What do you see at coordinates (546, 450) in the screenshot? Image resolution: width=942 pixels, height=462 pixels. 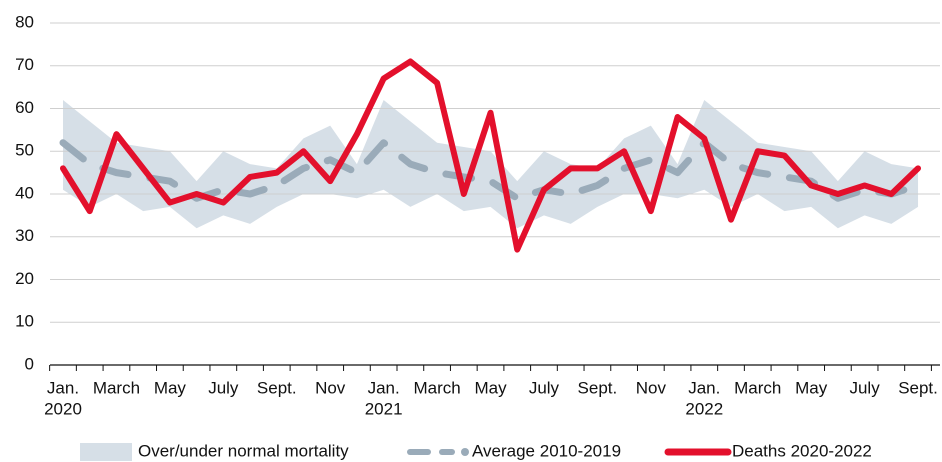 I see `legend-label: Average 2010-2019` at bounding box center [546, 450].